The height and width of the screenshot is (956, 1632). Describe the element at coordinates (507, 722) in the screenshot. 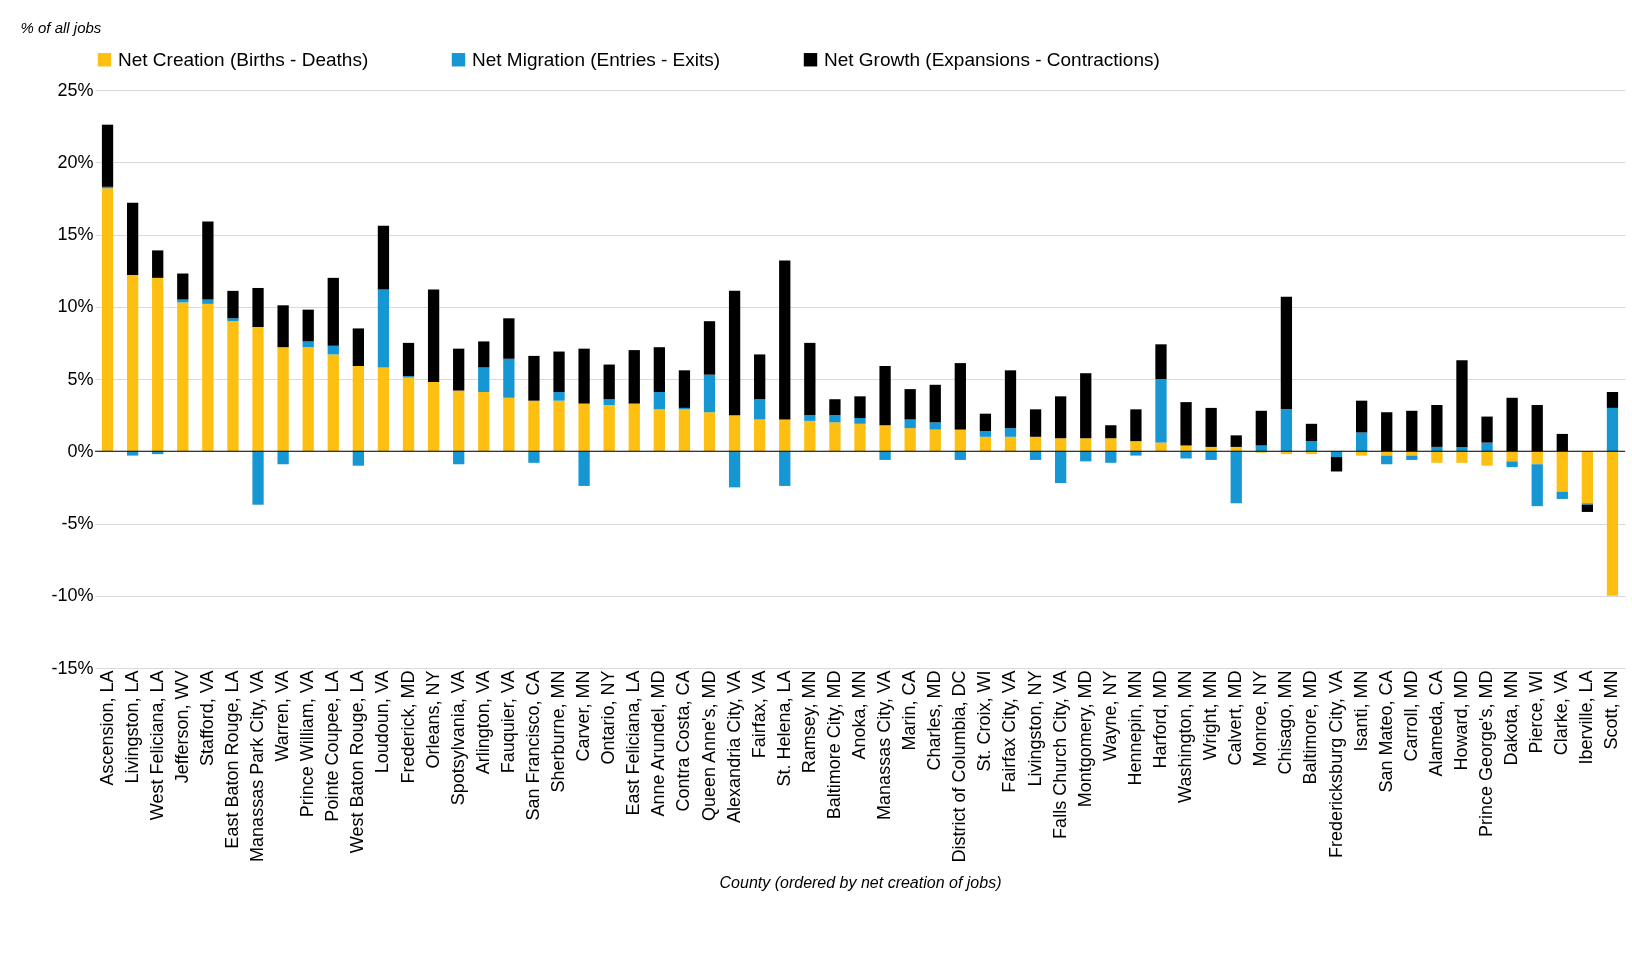

I see `x-tick-label: Fauquier, VA` at that location.